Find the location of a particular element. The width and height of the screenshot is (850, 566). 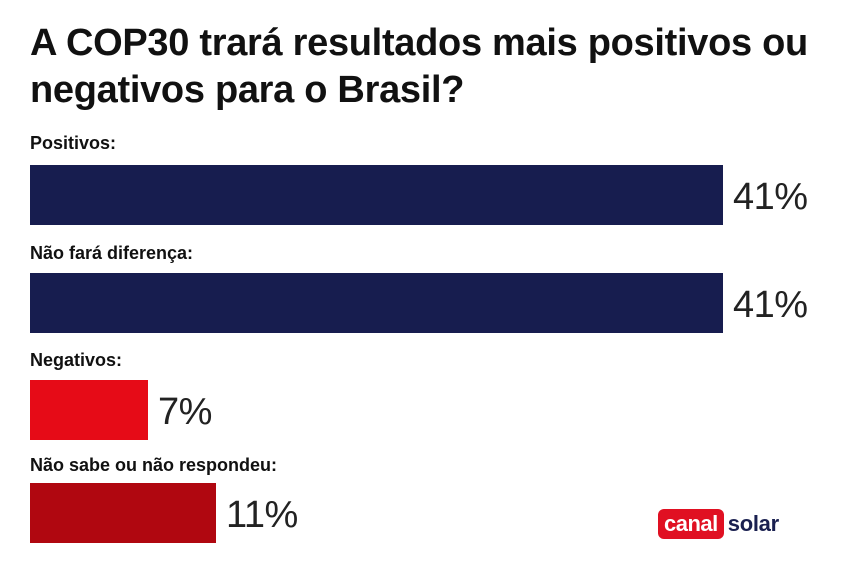

category-label: Não sabe ou não respondeu: is located at coordinates (154, 465).